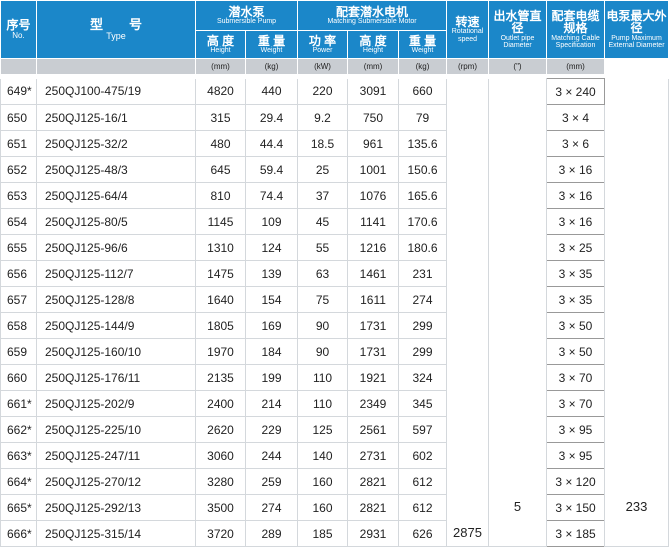 Image resolution: width=670 pixels, height=547 pixels. I want to click on cell: 1611, so click(373, 299).